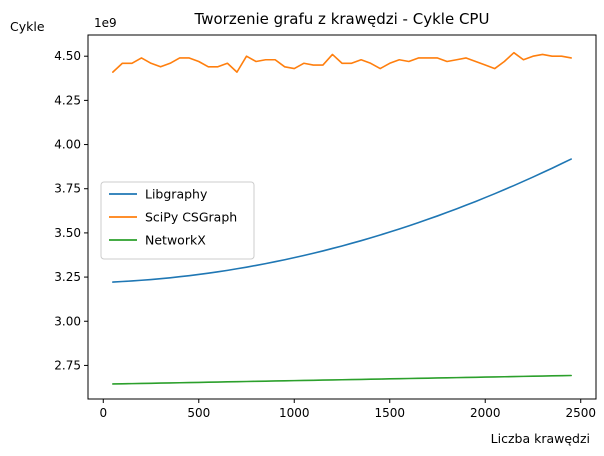 This screenshot has height=456, width=604. I want to click on legend: Libgraphy SciPy CSGraph NetworkX, so click(177, 220).